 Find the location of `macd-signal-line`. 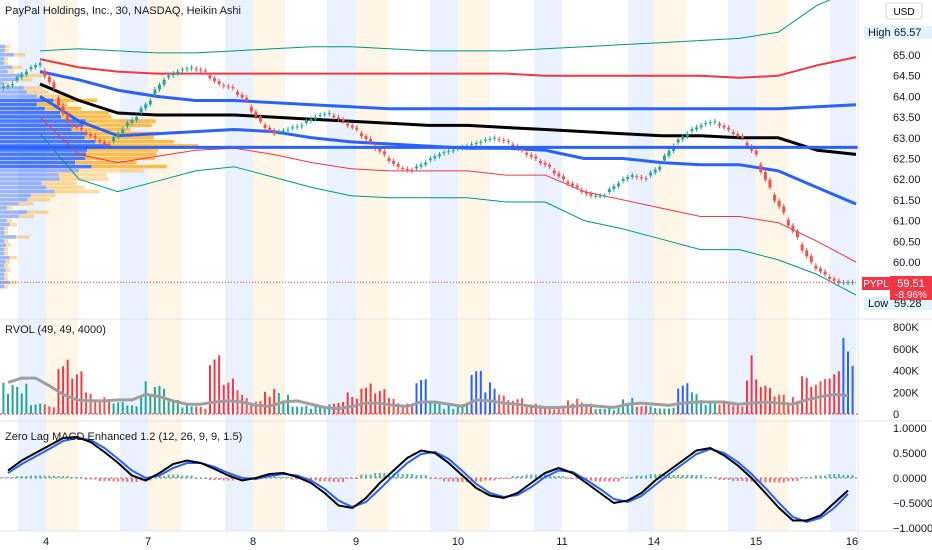

macd-signal-line is located at coordinates (428, 480).